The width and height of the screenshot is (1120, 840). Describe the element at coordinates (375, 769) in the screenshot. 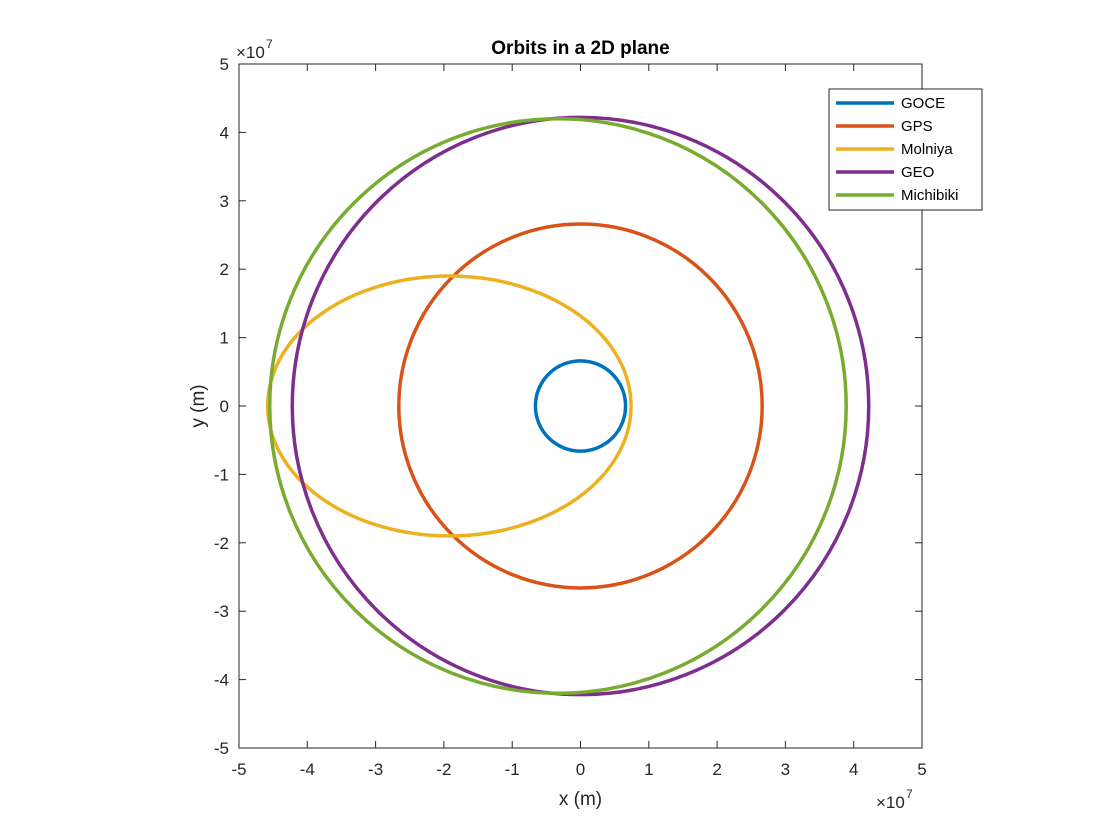

I see `x-tick-label: -3` at that location.